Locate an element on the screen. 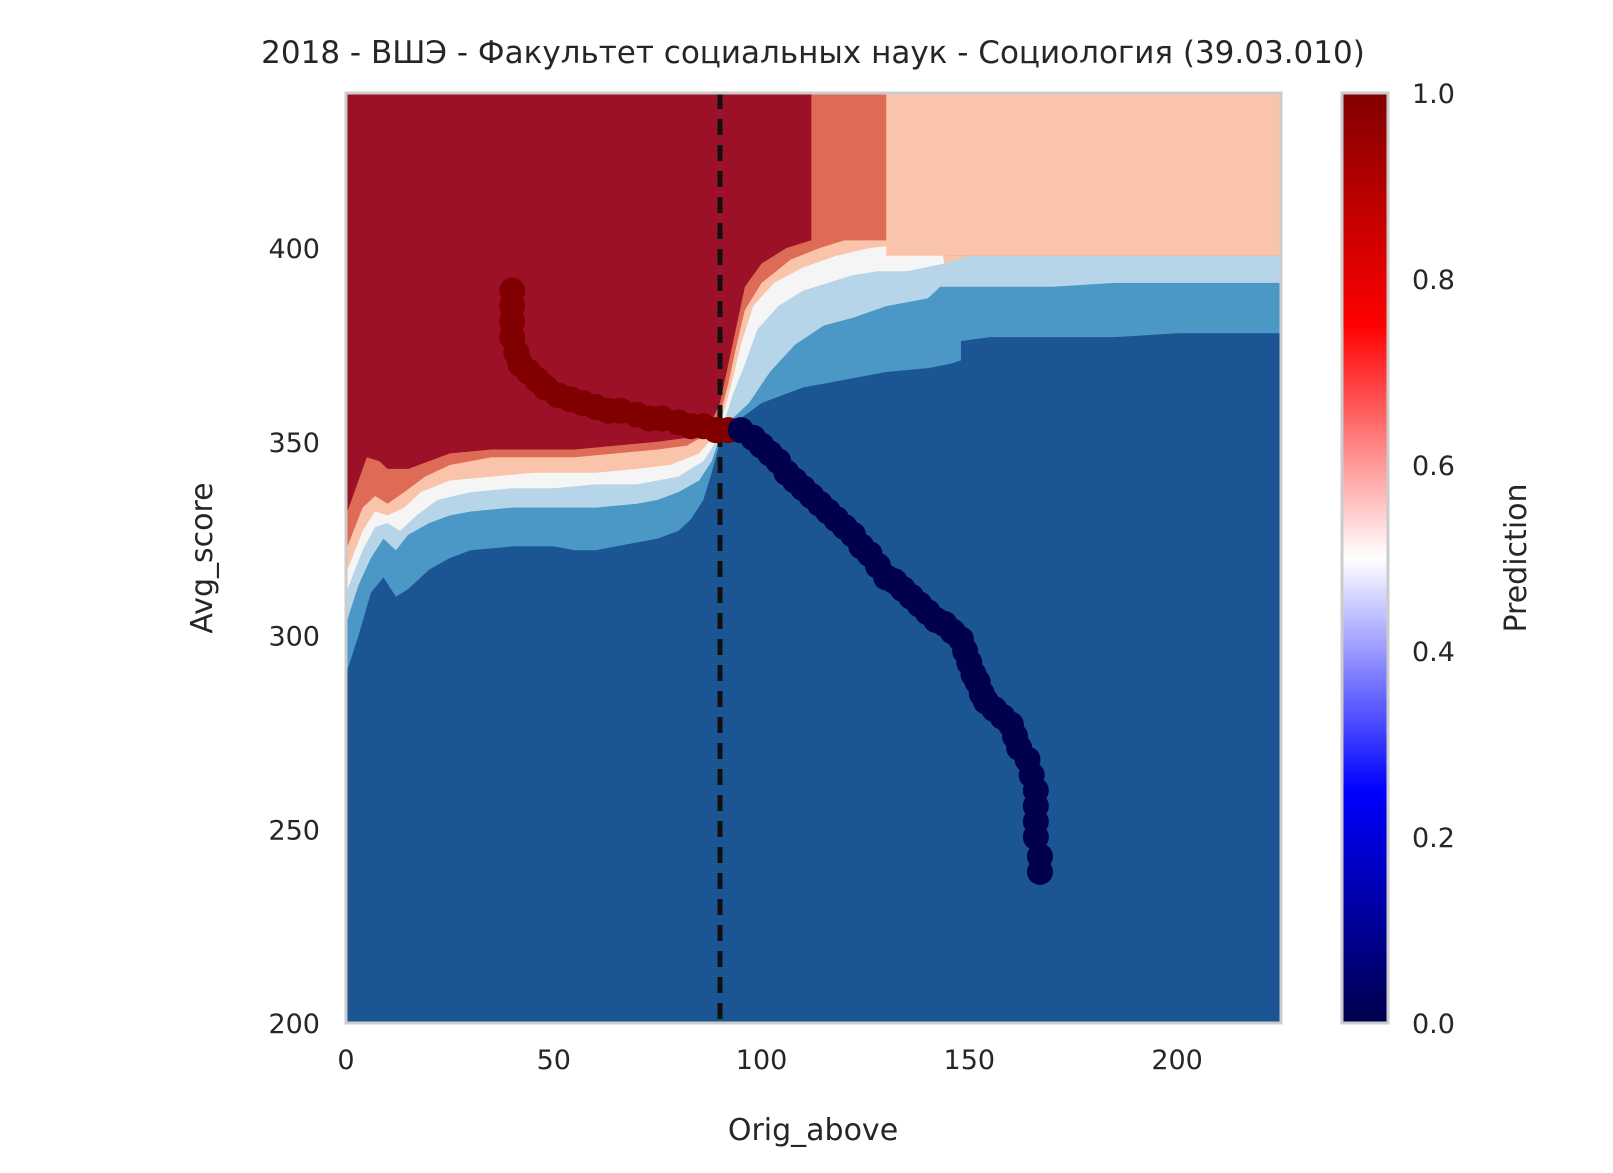  contour-block-upper-mid-top is located at coordinates (849, 167).